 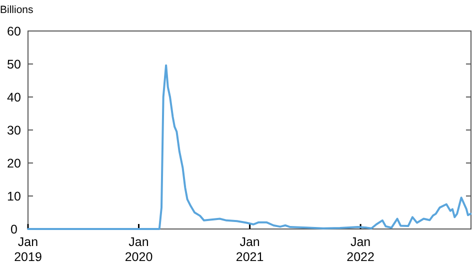 What do you see at coordinates (250, 249) in the screenshot?
I see `x-tick-label: Jan 2021` at bounding box center [250, 249].